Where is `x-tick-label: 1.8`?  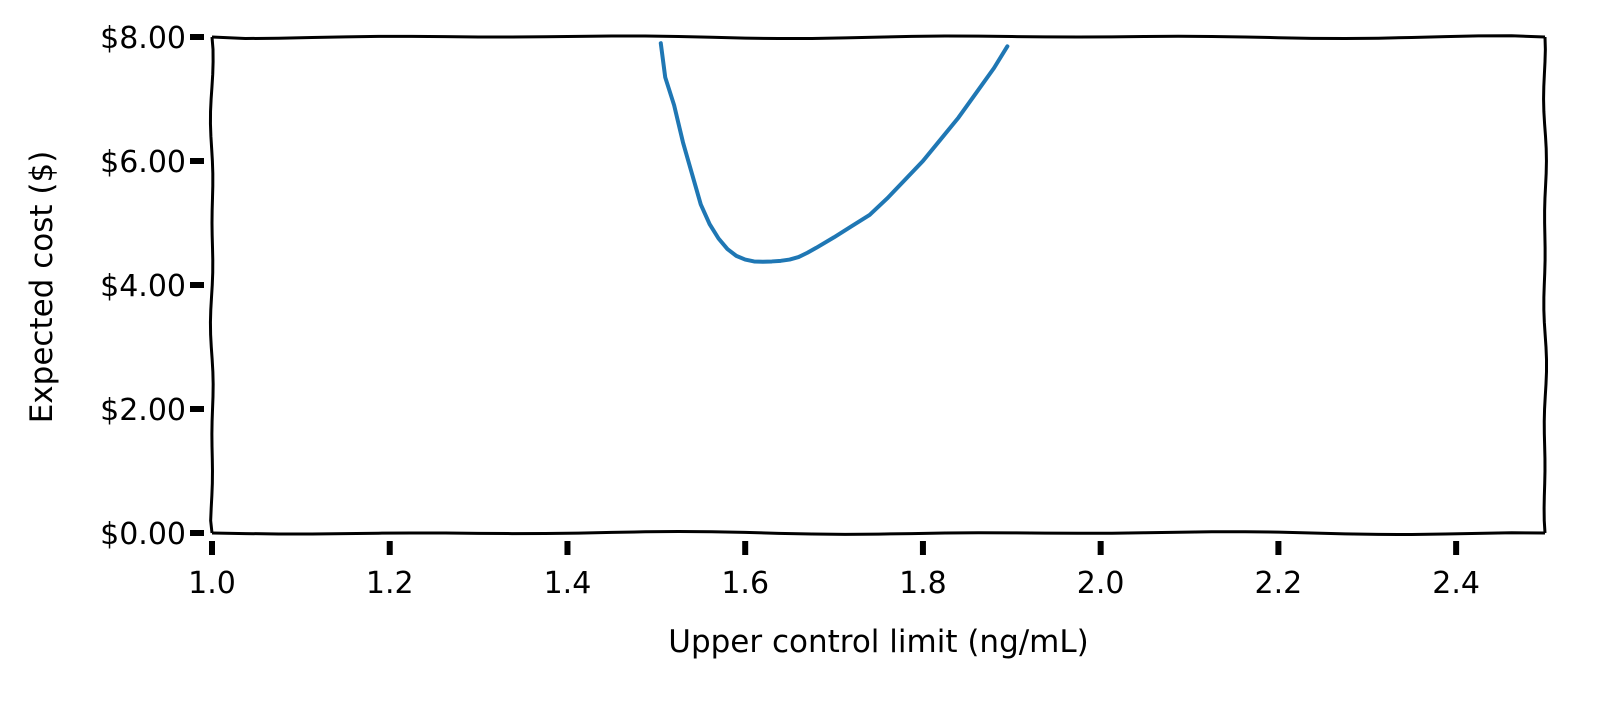
x-tick-label: 1.8 is located at coordinates (923, 583).